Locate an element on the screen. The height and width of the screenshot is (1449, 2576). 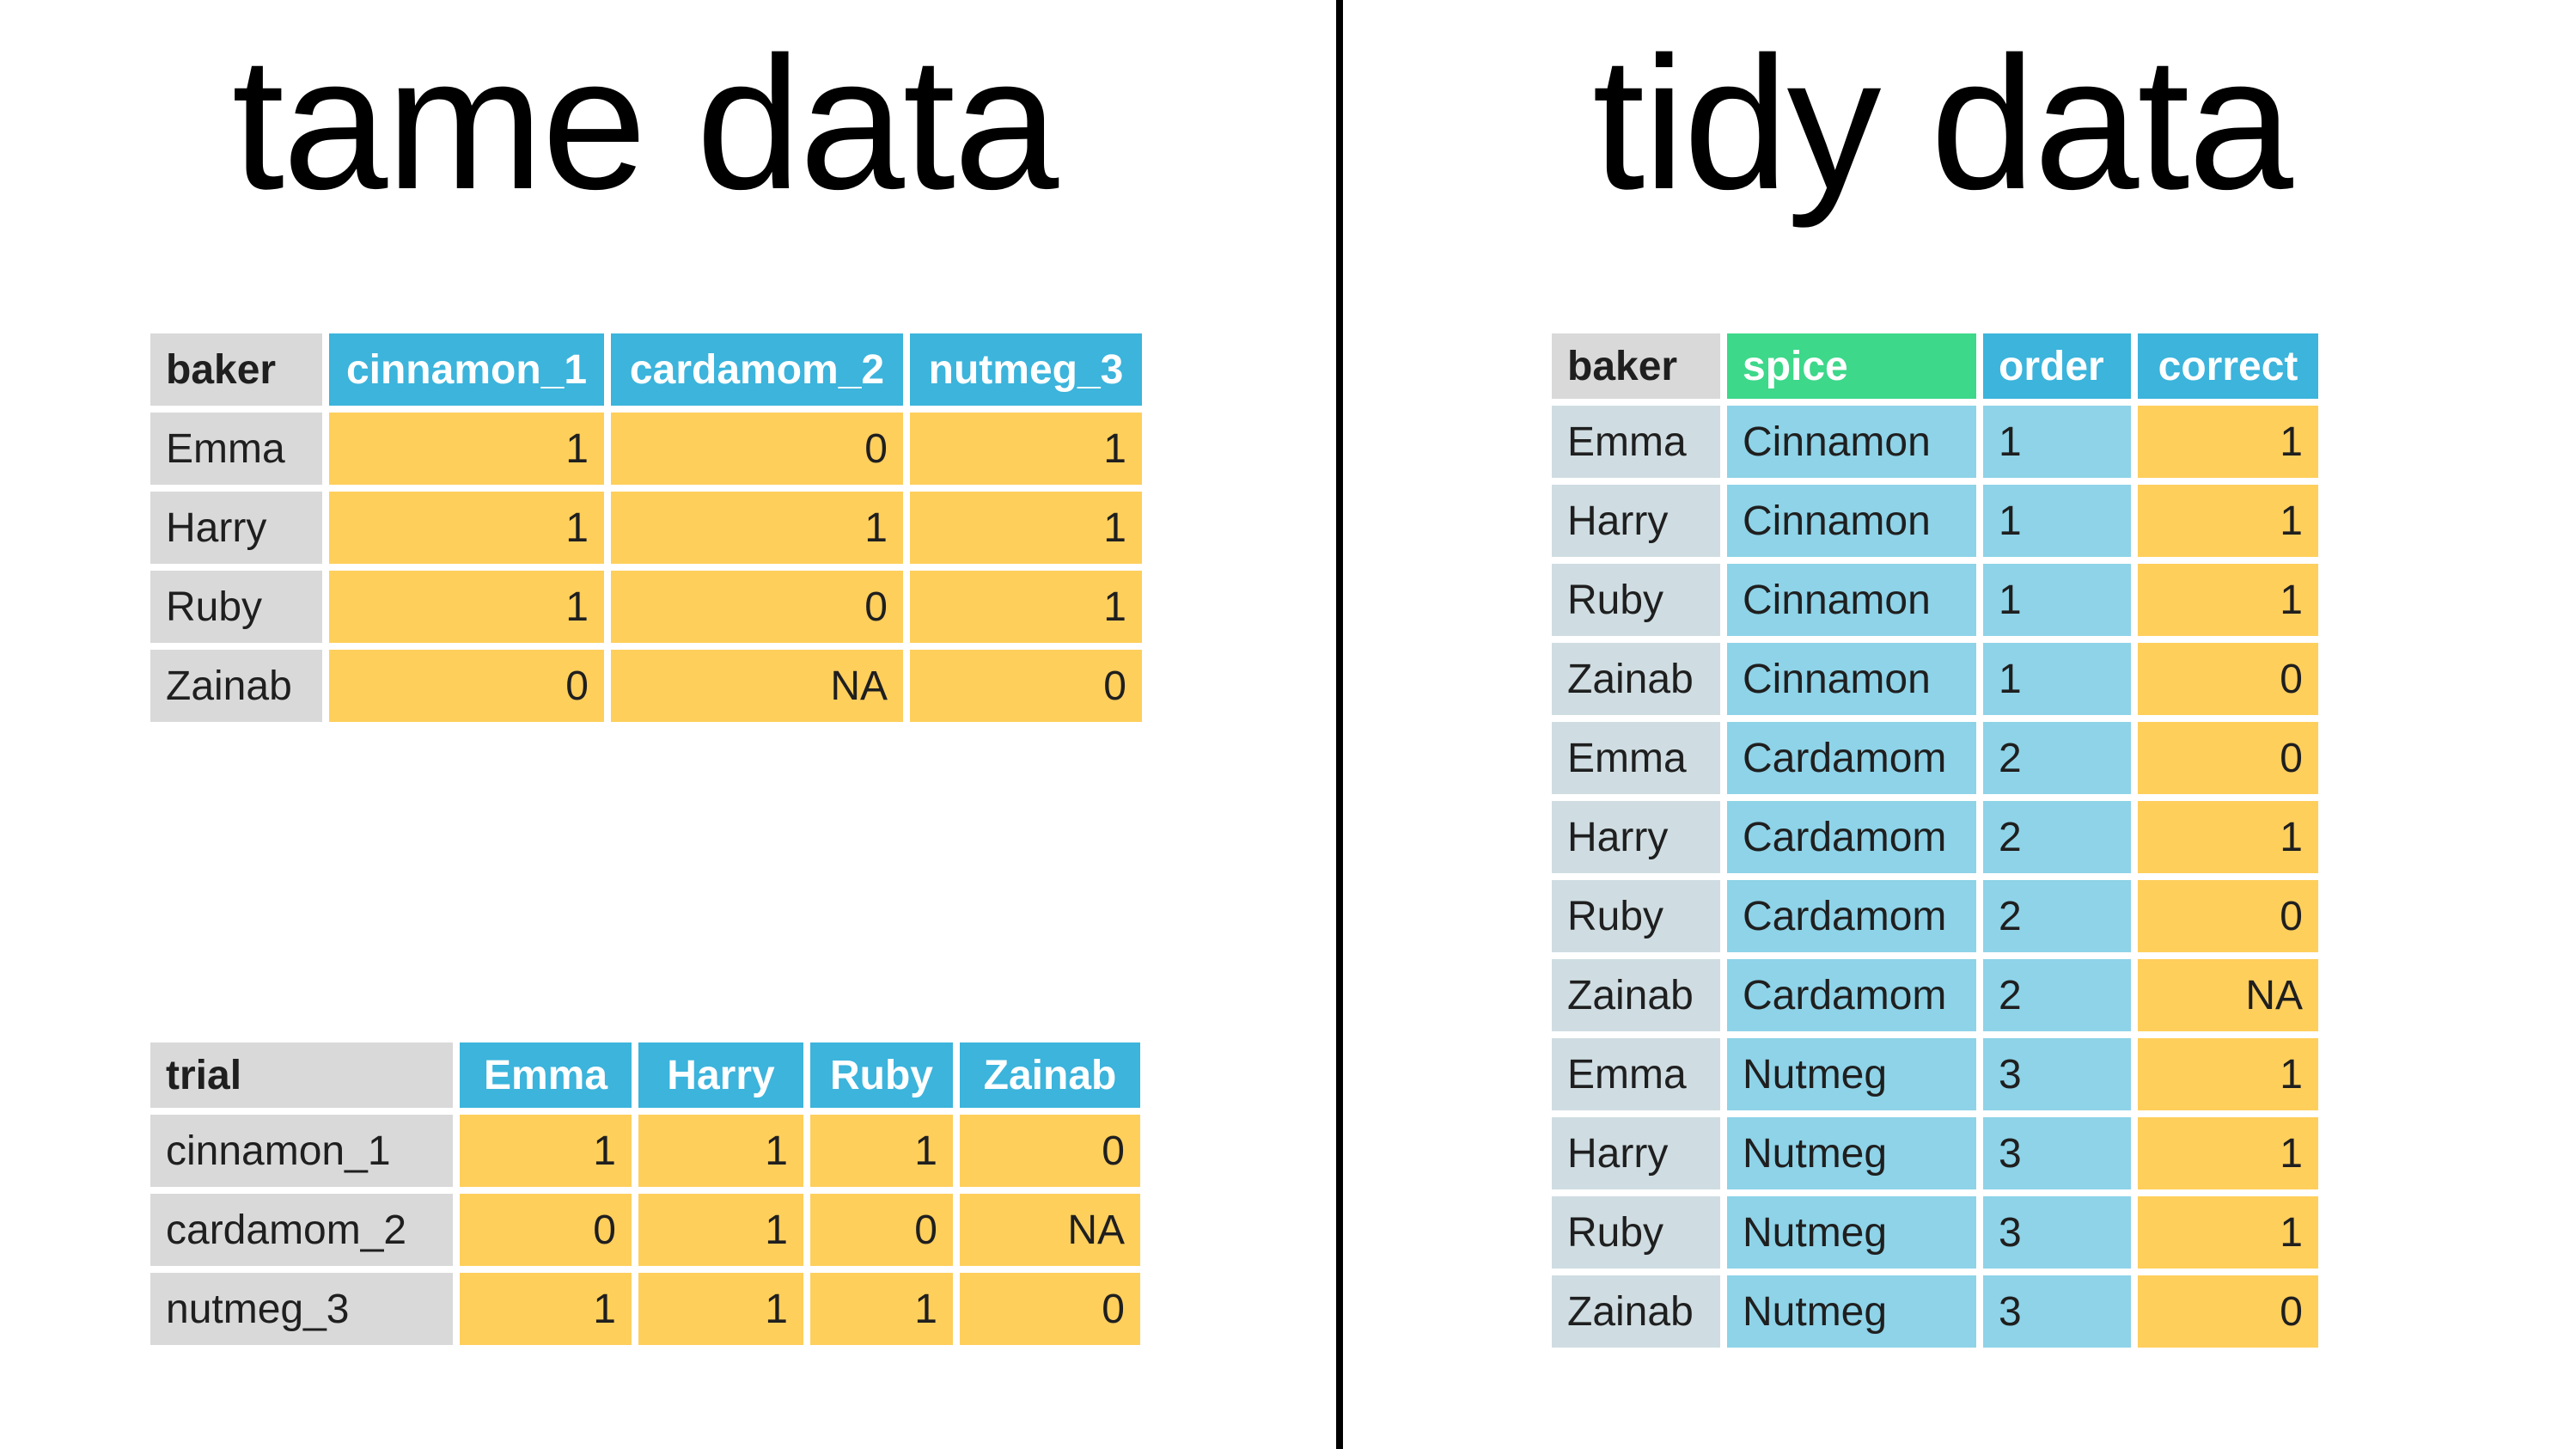
header-cell: baker is located at coordinates (236, 369).